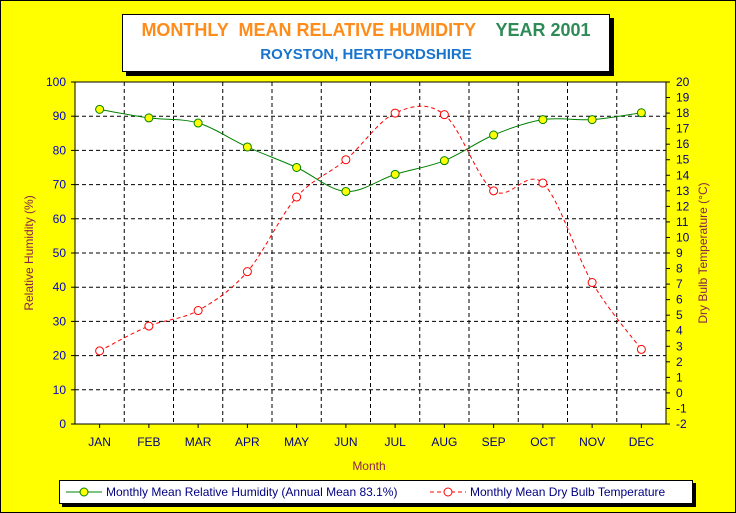 The image size is (736, 513). Describe the element at coordinates (682, 222) in the screenshot. I see `right-tick-label: 11` at that location.